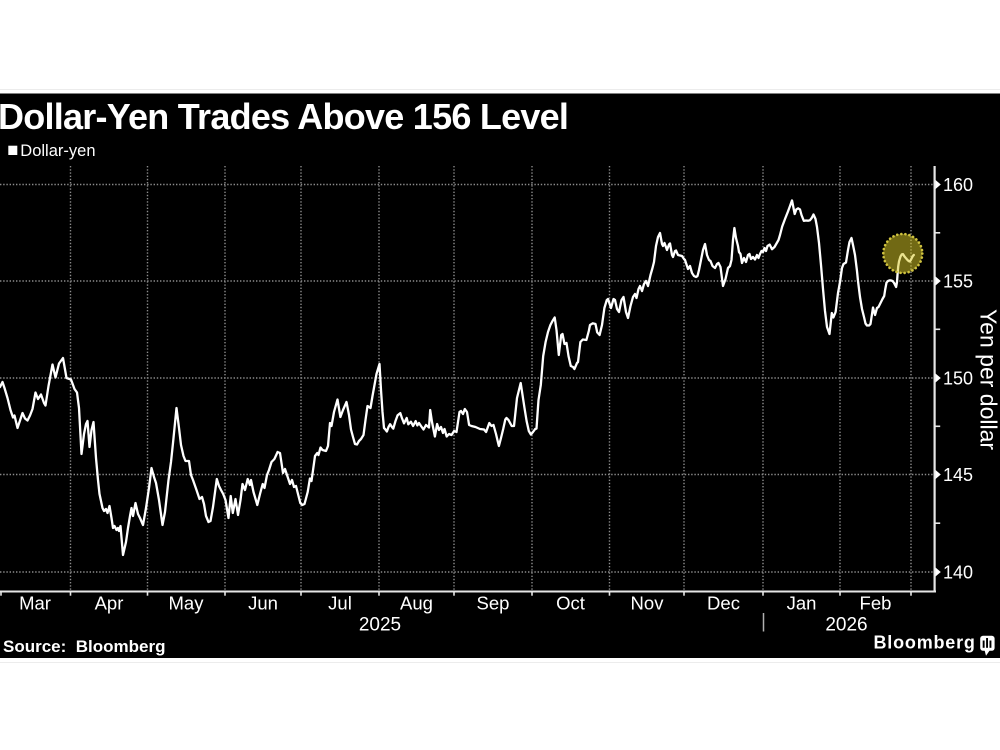  What do you see at coordinates (958, 378) in the screenshot?
I see `svg-text: 150` at bounding box center [958, 378].